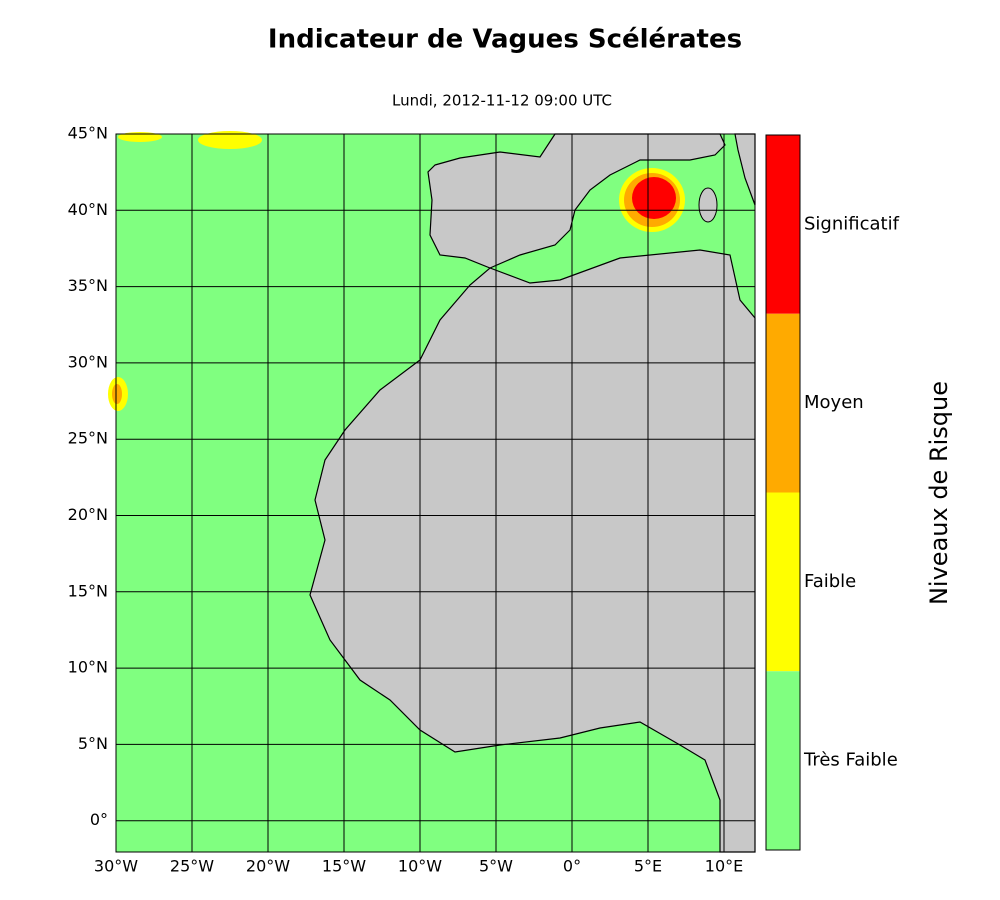 The height and width of the screenshot is (900, 1000). Describe the element at coordinates (708, 205) in the screenshot. I see `sardinia` at that location.